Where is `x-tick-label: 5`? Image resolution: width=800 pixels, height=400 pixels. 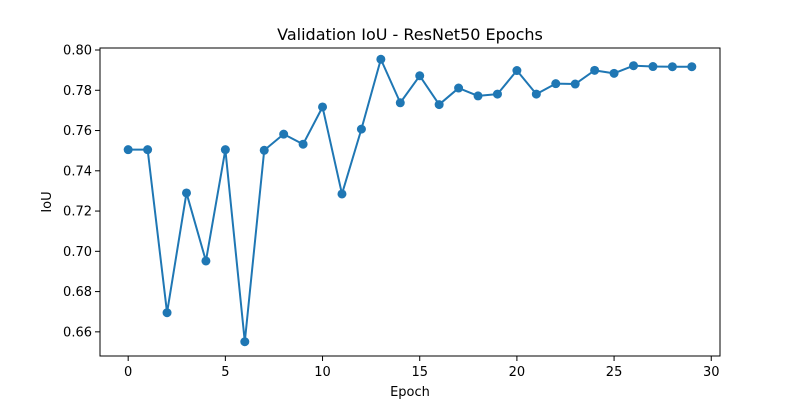
x-tick-label: 5 is located at coordinates (225, 372).